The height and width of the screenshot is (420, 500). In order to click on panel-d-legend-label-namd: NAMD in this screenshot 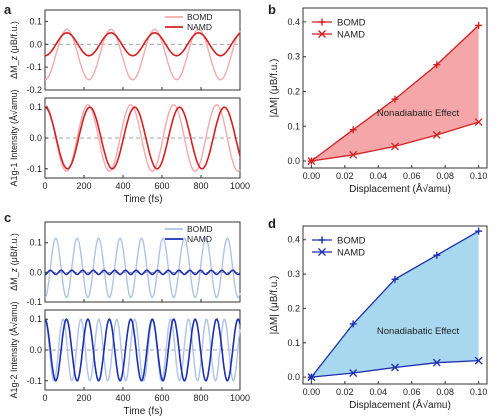, I will do `click(351, 253)`.